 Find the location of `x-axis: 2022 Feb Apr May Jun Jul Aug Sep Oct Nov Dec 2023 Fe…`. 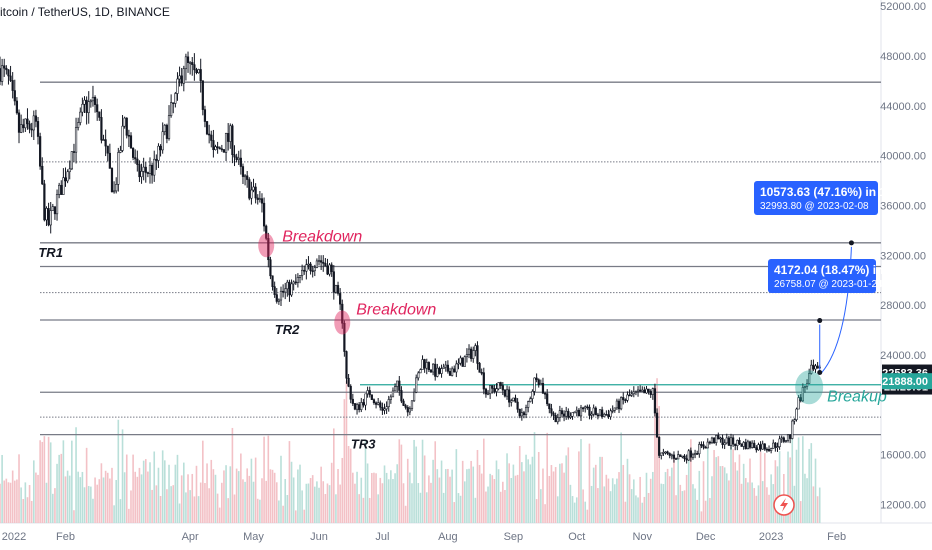

x-axis: 2022 Feb Apr May Jun Jul Aug Sep Oct Nov Dec 2023 Fe… is located at coordinates (424, 537).